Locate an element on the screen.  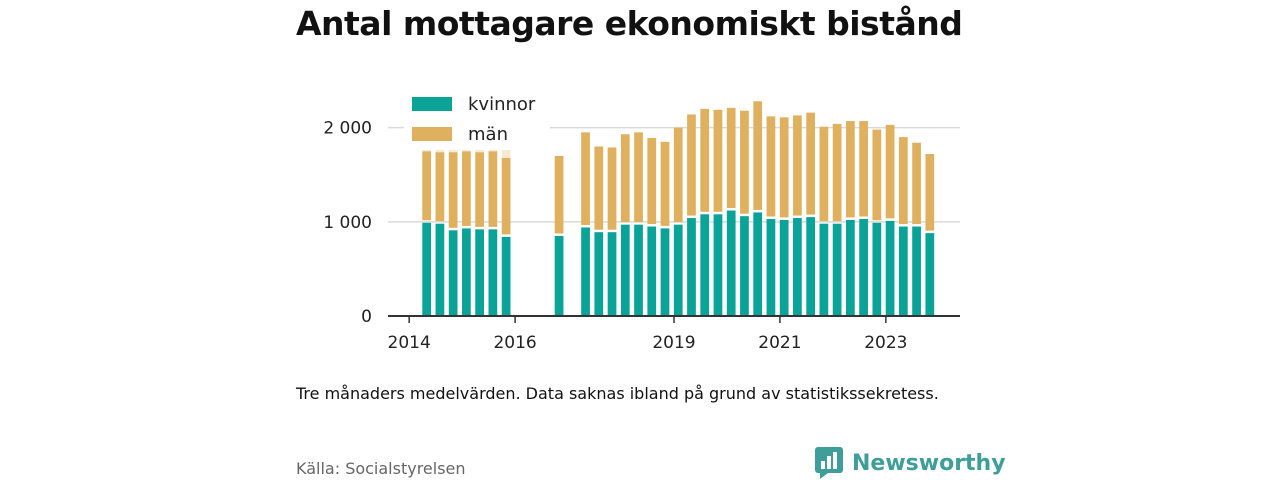
brand-name: Newsworthy is located at coordinates (929, 463).